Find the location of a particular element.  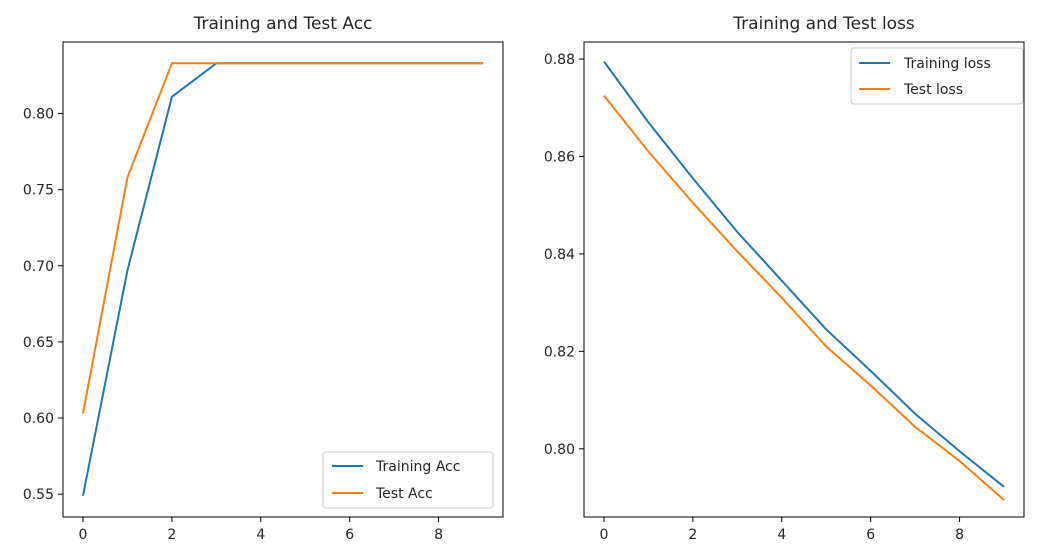

accuracy-y-tick-label: 0.80 is located at coordinates (38, 115).